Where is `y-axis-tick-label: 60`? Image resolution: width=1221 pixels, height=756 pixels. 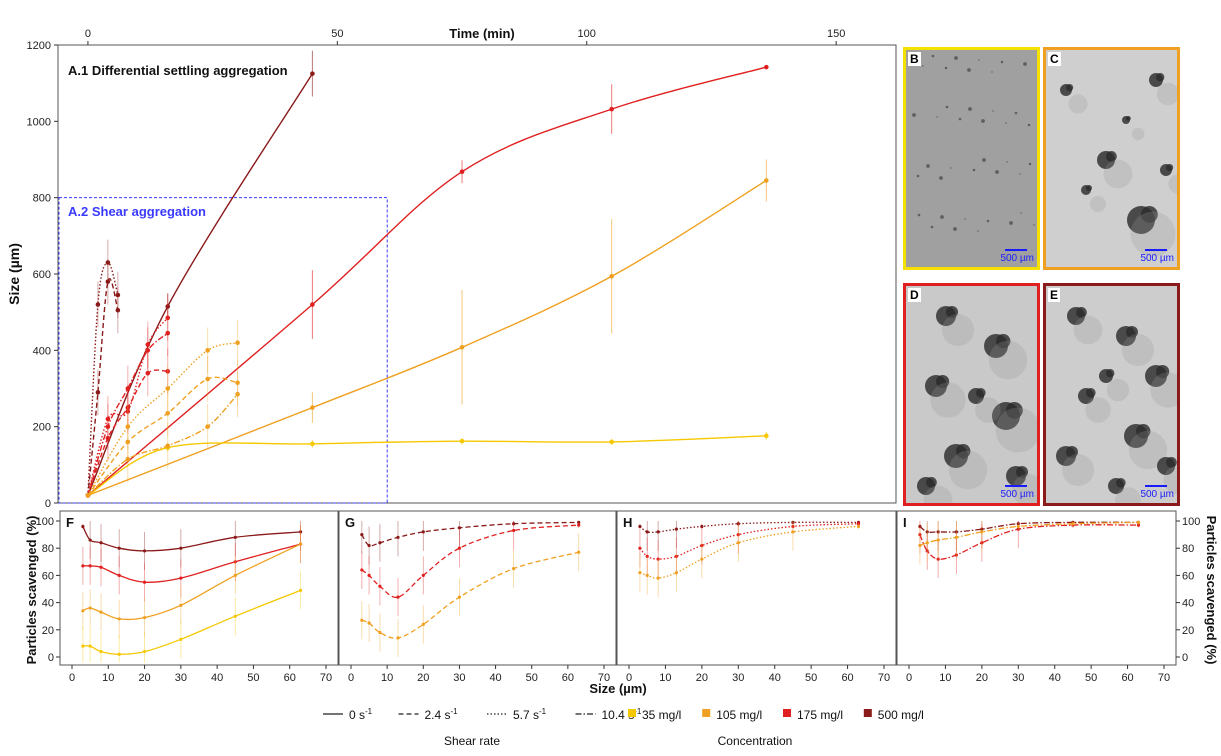
y-axis-tick-label: 60 is located at coordinates (48, 576).